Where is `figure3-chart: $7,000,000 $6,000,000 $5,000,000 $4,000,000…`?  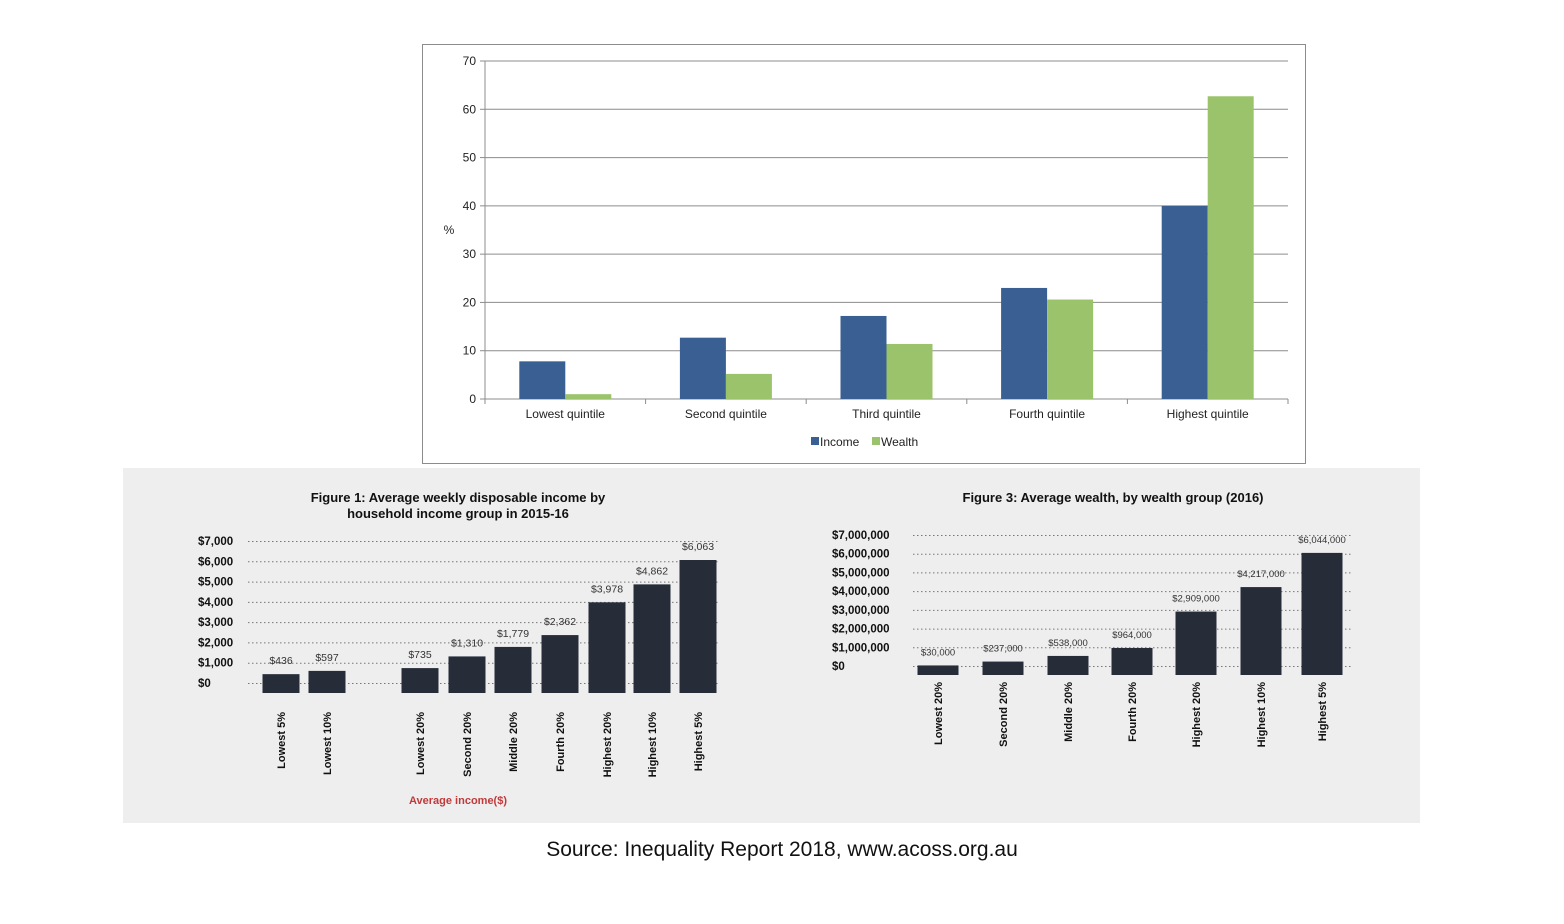 figure3-chart: $7,000,000 $6,000,000 $5,000,000 $4,000,000… is located at coordinates (1092, 639).